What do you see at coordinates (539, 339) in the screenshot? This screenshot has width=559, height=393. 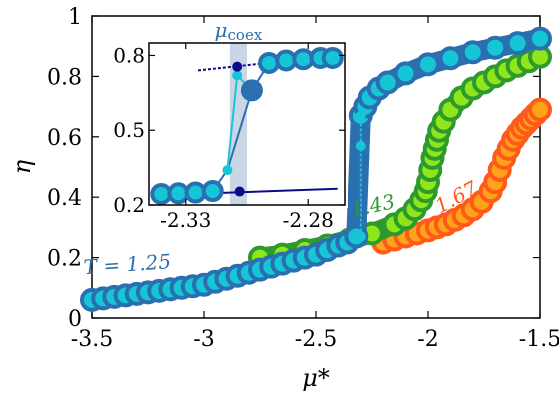 I see `x-tick-label: -1.5` at bounding box center [539, 339].